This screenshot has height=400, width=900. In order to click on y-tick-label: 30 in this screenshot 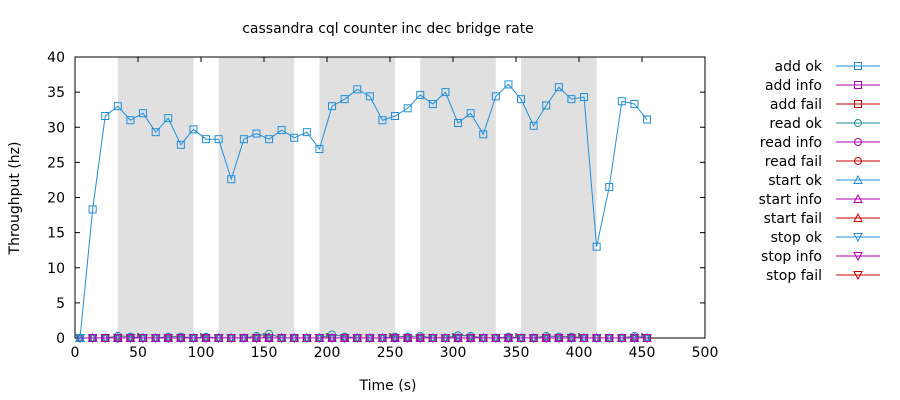, I will do `click(56, 128)`.